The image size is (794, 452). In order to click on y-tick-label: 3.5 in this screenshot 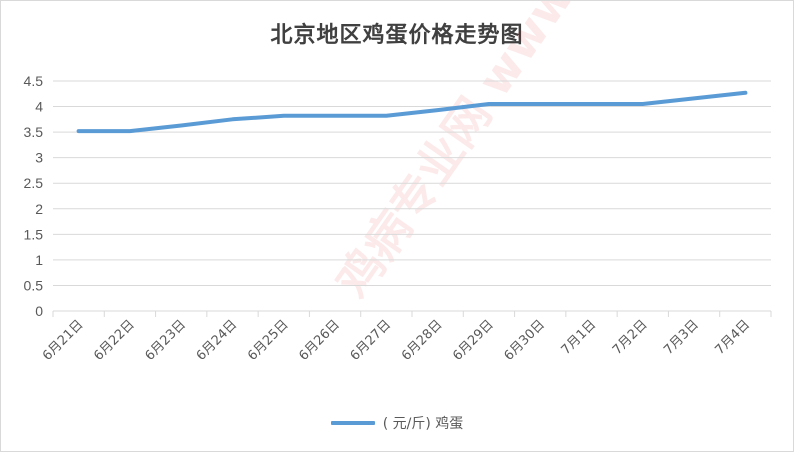, I will do `click(34, 132)`.